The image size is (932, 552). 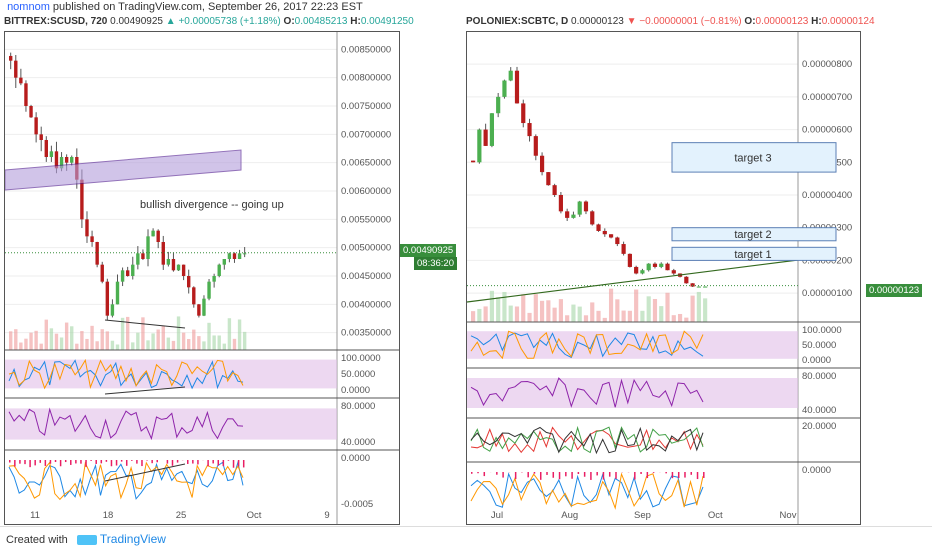 What do you see at coordinates (28, 7) in the screenshot?
I see `publisher-name: nomnom` at bounding box center [28, 7].